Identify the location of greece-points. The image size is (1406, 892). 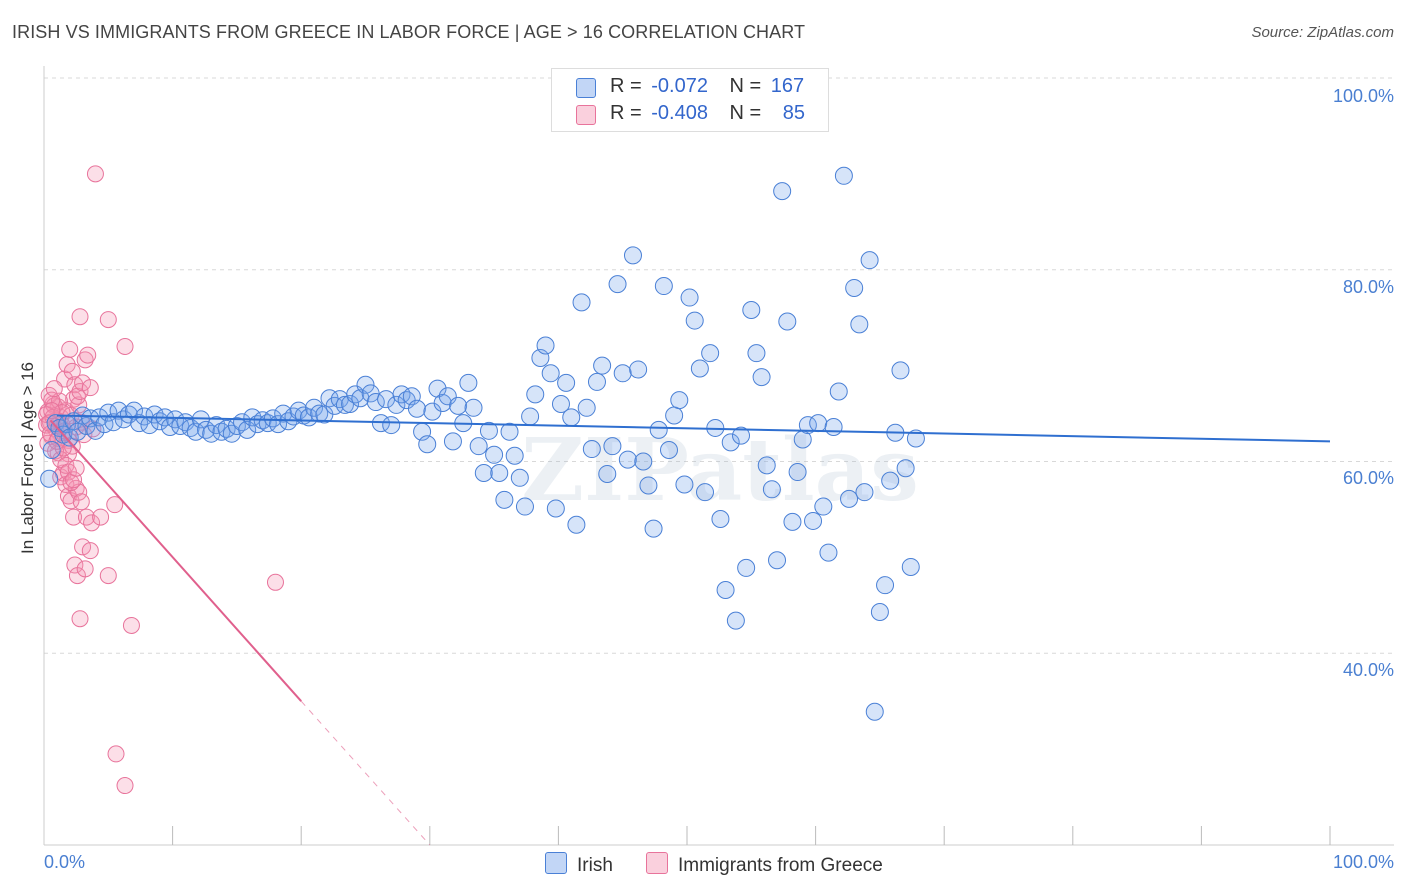
(161, 480).